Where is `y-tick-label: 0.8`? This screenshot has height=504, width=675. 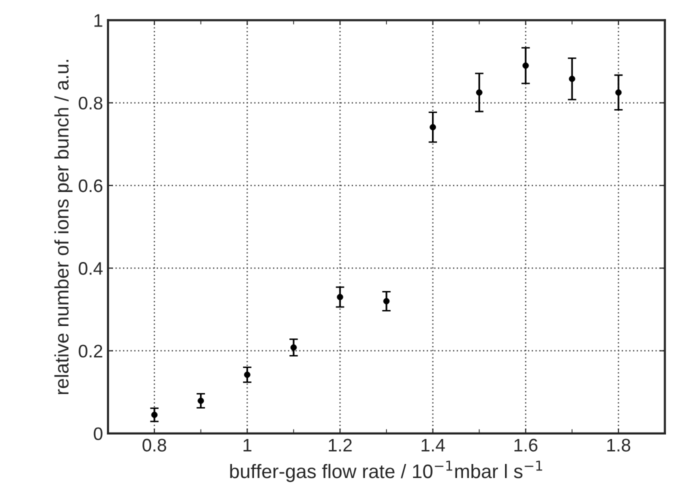 y-tick-label: 0.8 is located at coordinates (90, 103).